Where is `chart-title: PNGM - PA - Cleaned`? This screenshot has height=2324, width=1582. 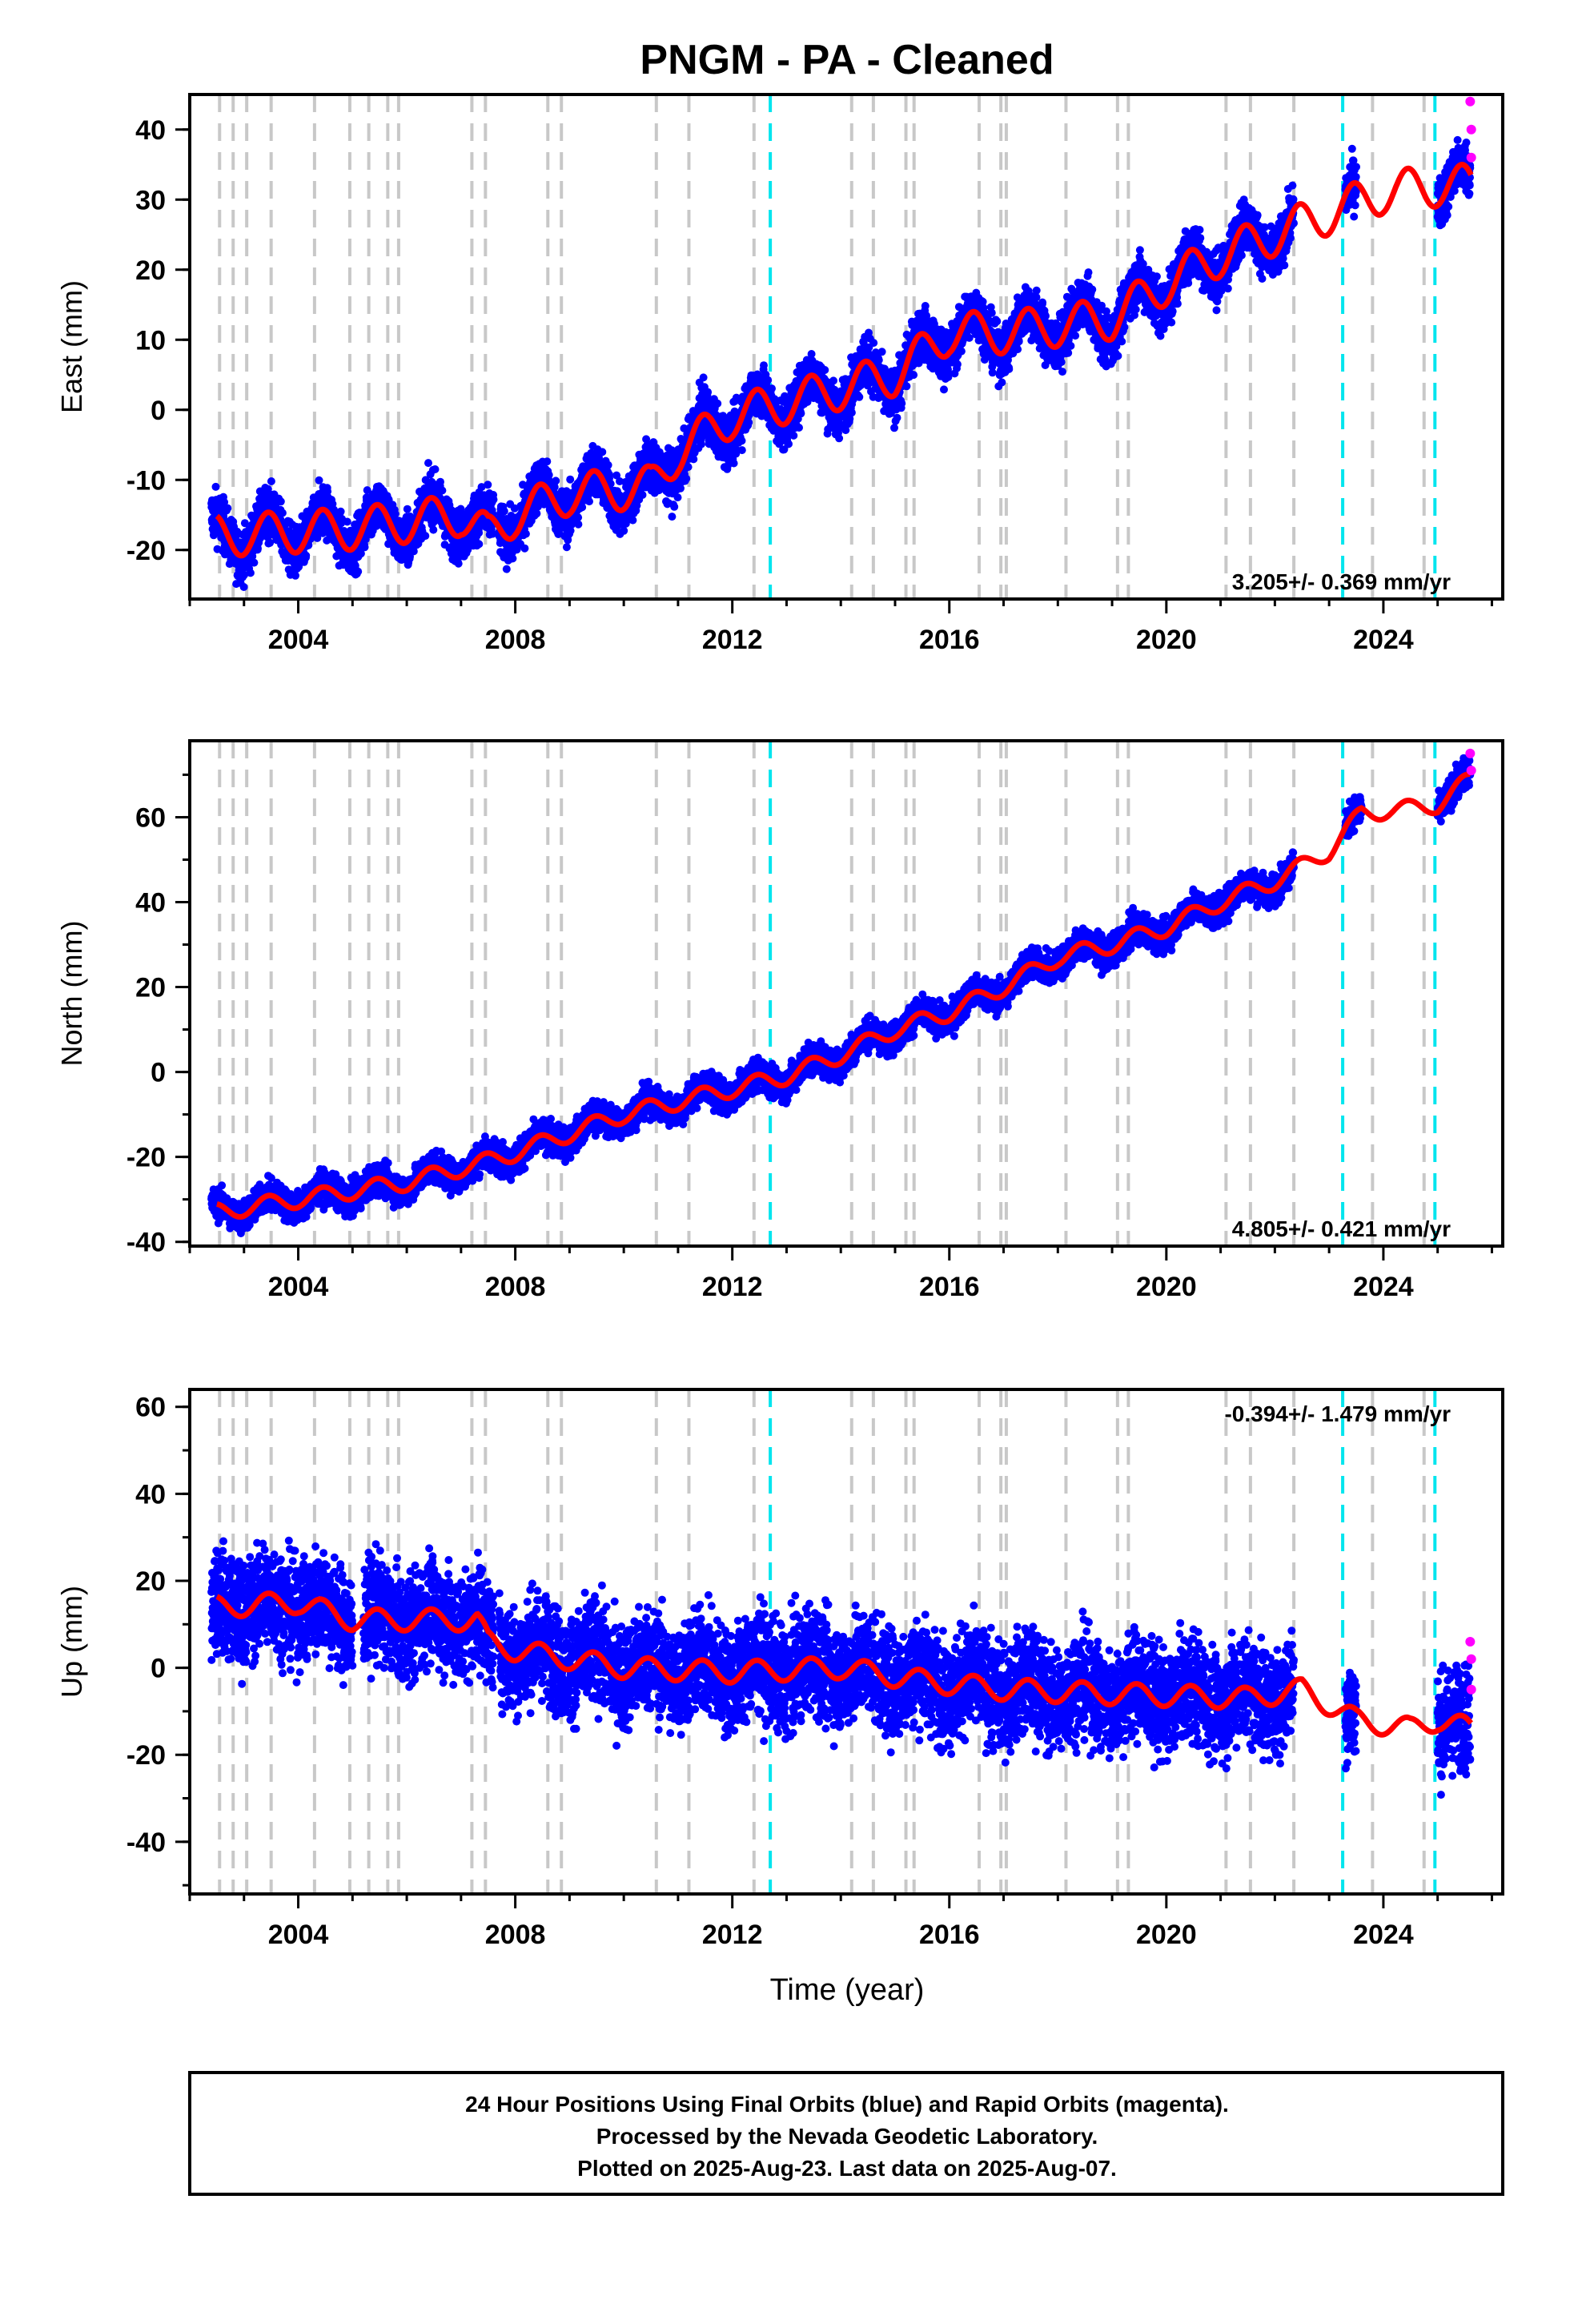
chart-title: PNGM - PA - Cleaned is located at coordinates (847, 60).